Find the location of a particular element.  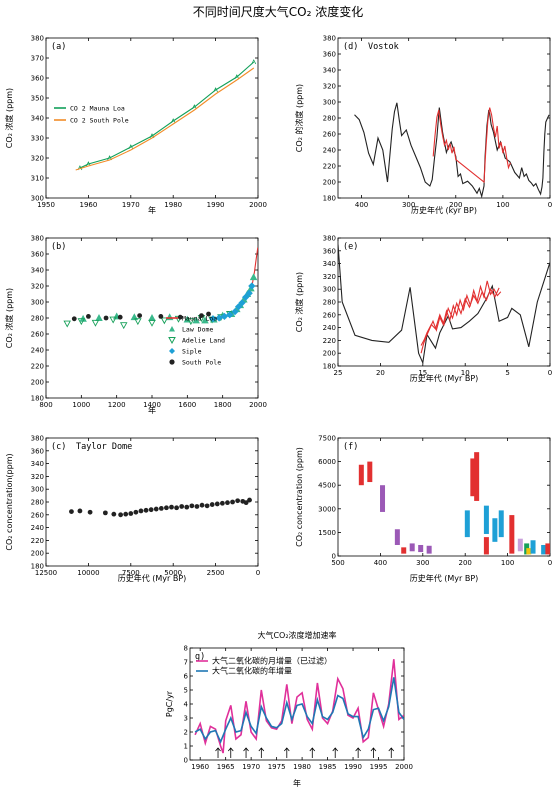

y-tick-label: 280 is located at coordinates (37, 319).